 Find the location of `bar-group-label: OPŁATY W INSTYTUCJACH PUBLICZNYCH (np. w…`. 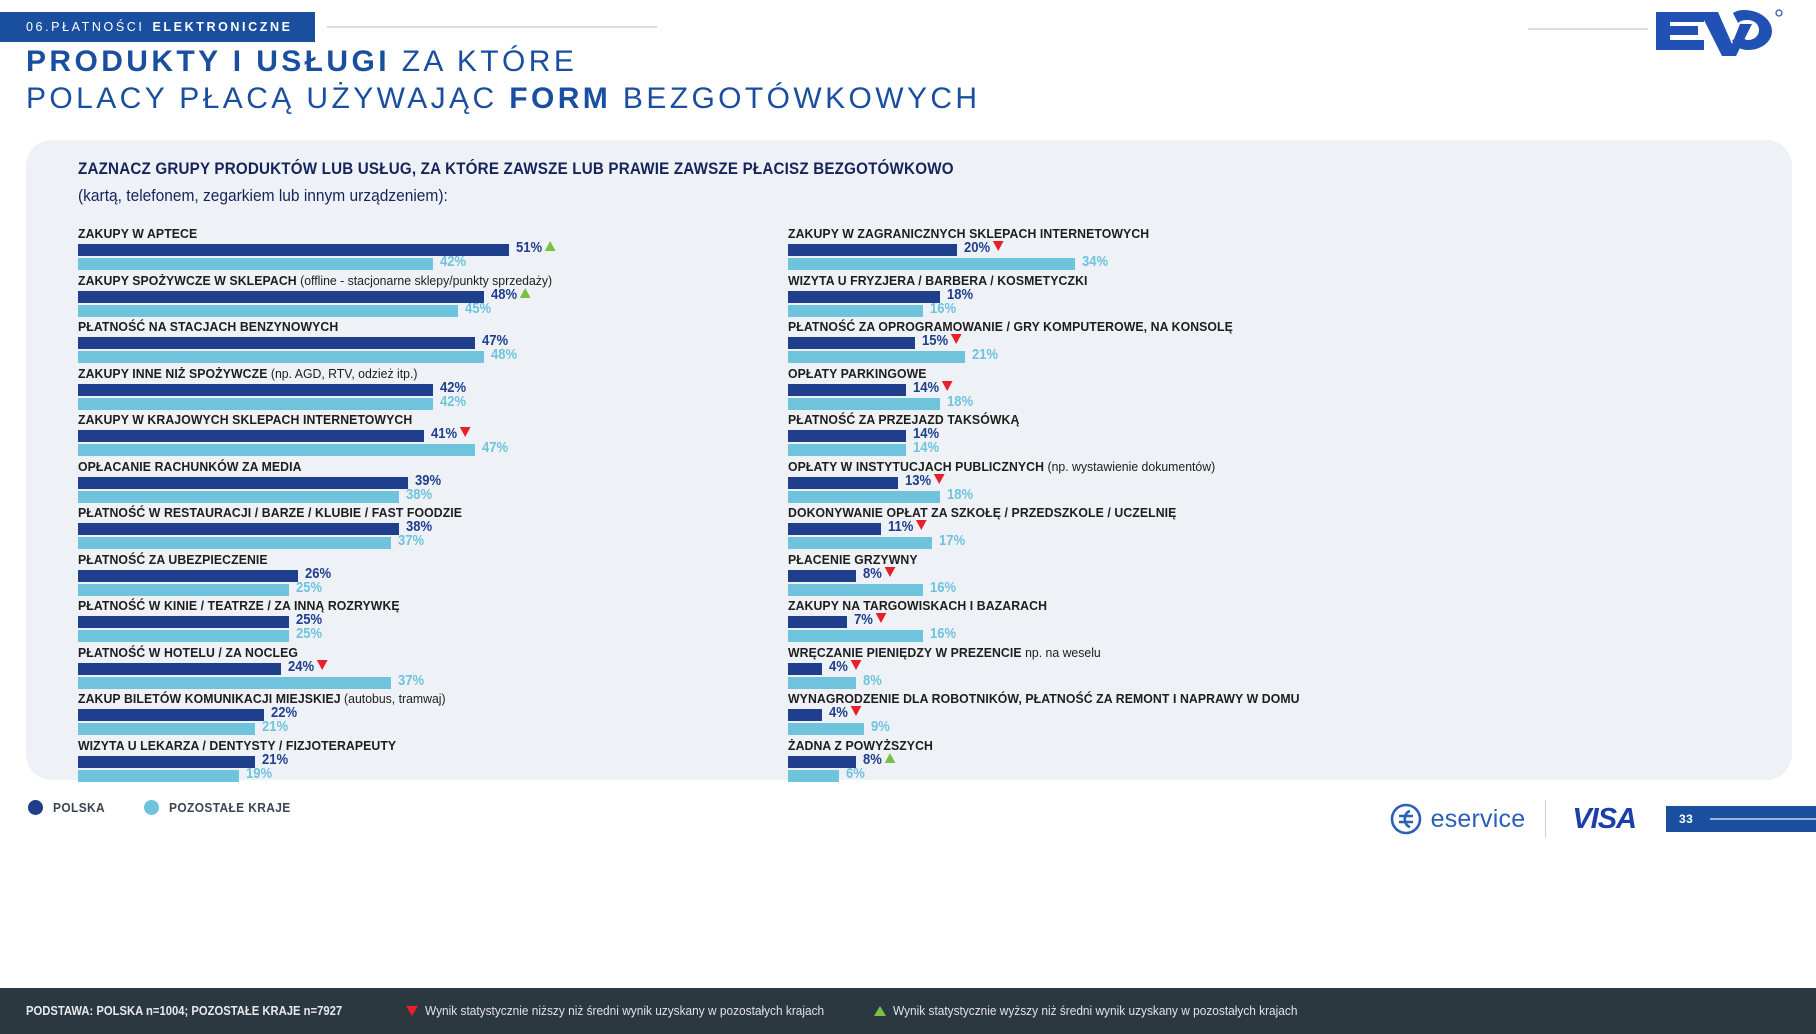

bar-group-label: OPŁATY W INSTYTUCJACH PUBLICZNYCH (np. w… is located at coordinates (1001, 466).